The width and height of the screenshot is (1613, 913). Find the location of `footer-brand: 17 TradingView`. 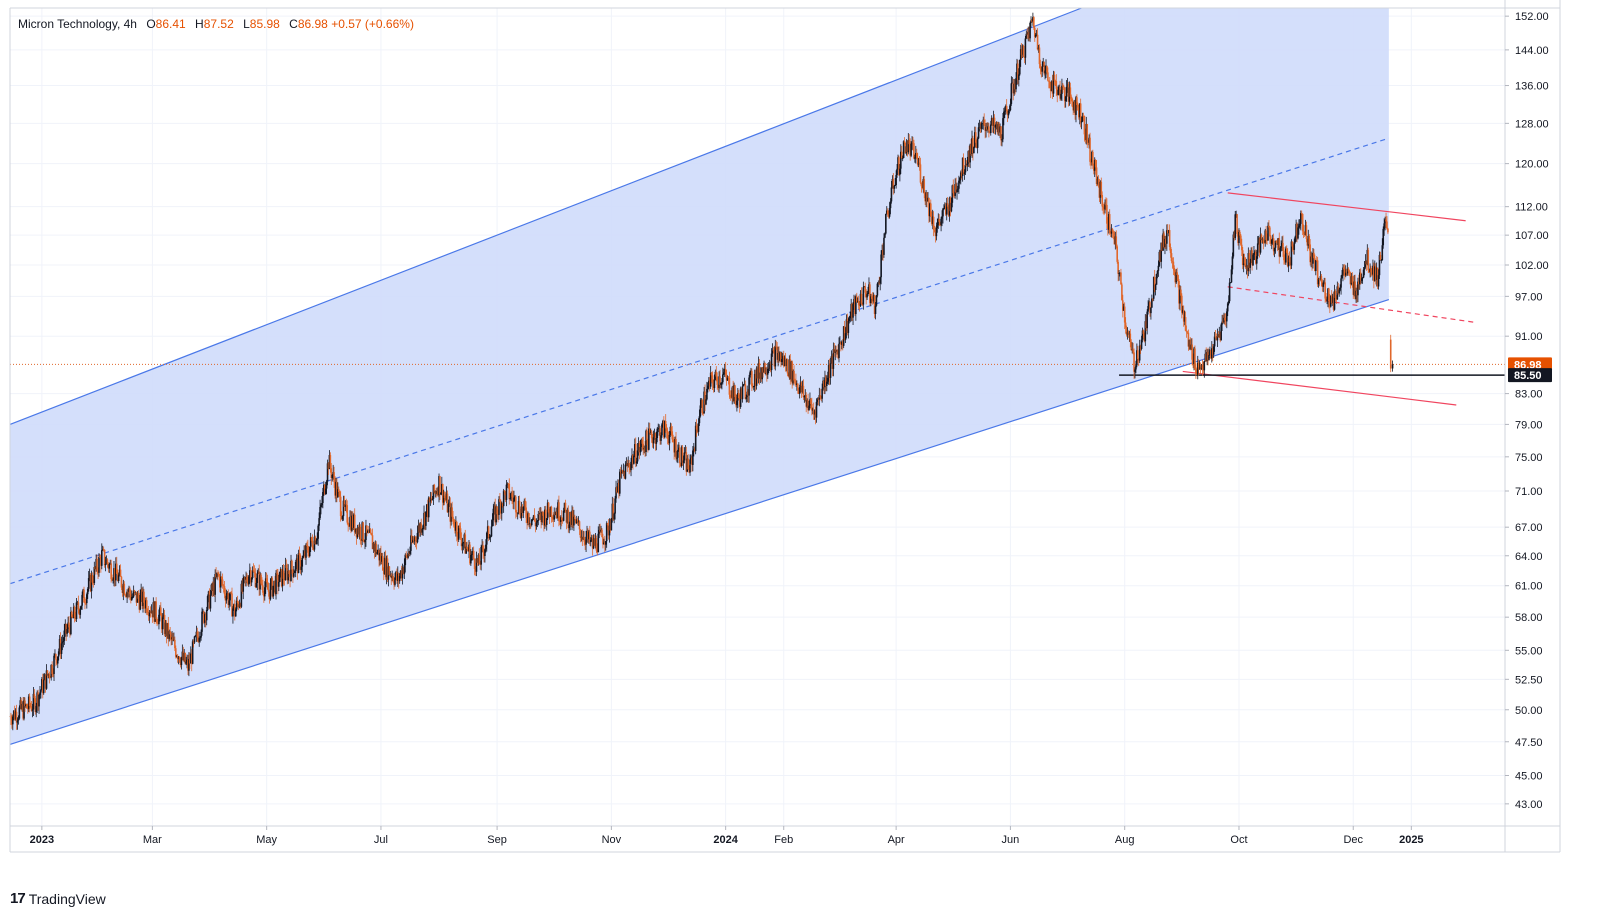

footer-brand: 17 TradingView is located at coordinates (58, 898).